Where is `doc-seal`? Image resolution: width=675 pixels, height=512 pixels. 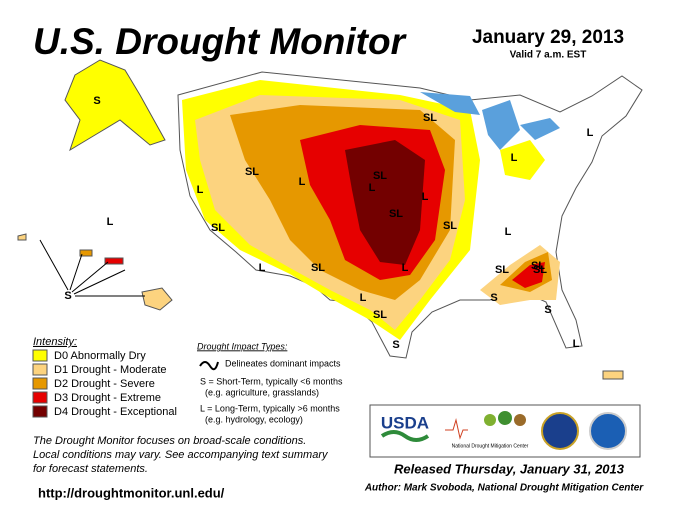
doc-seal is located at coordinates (560, 431).